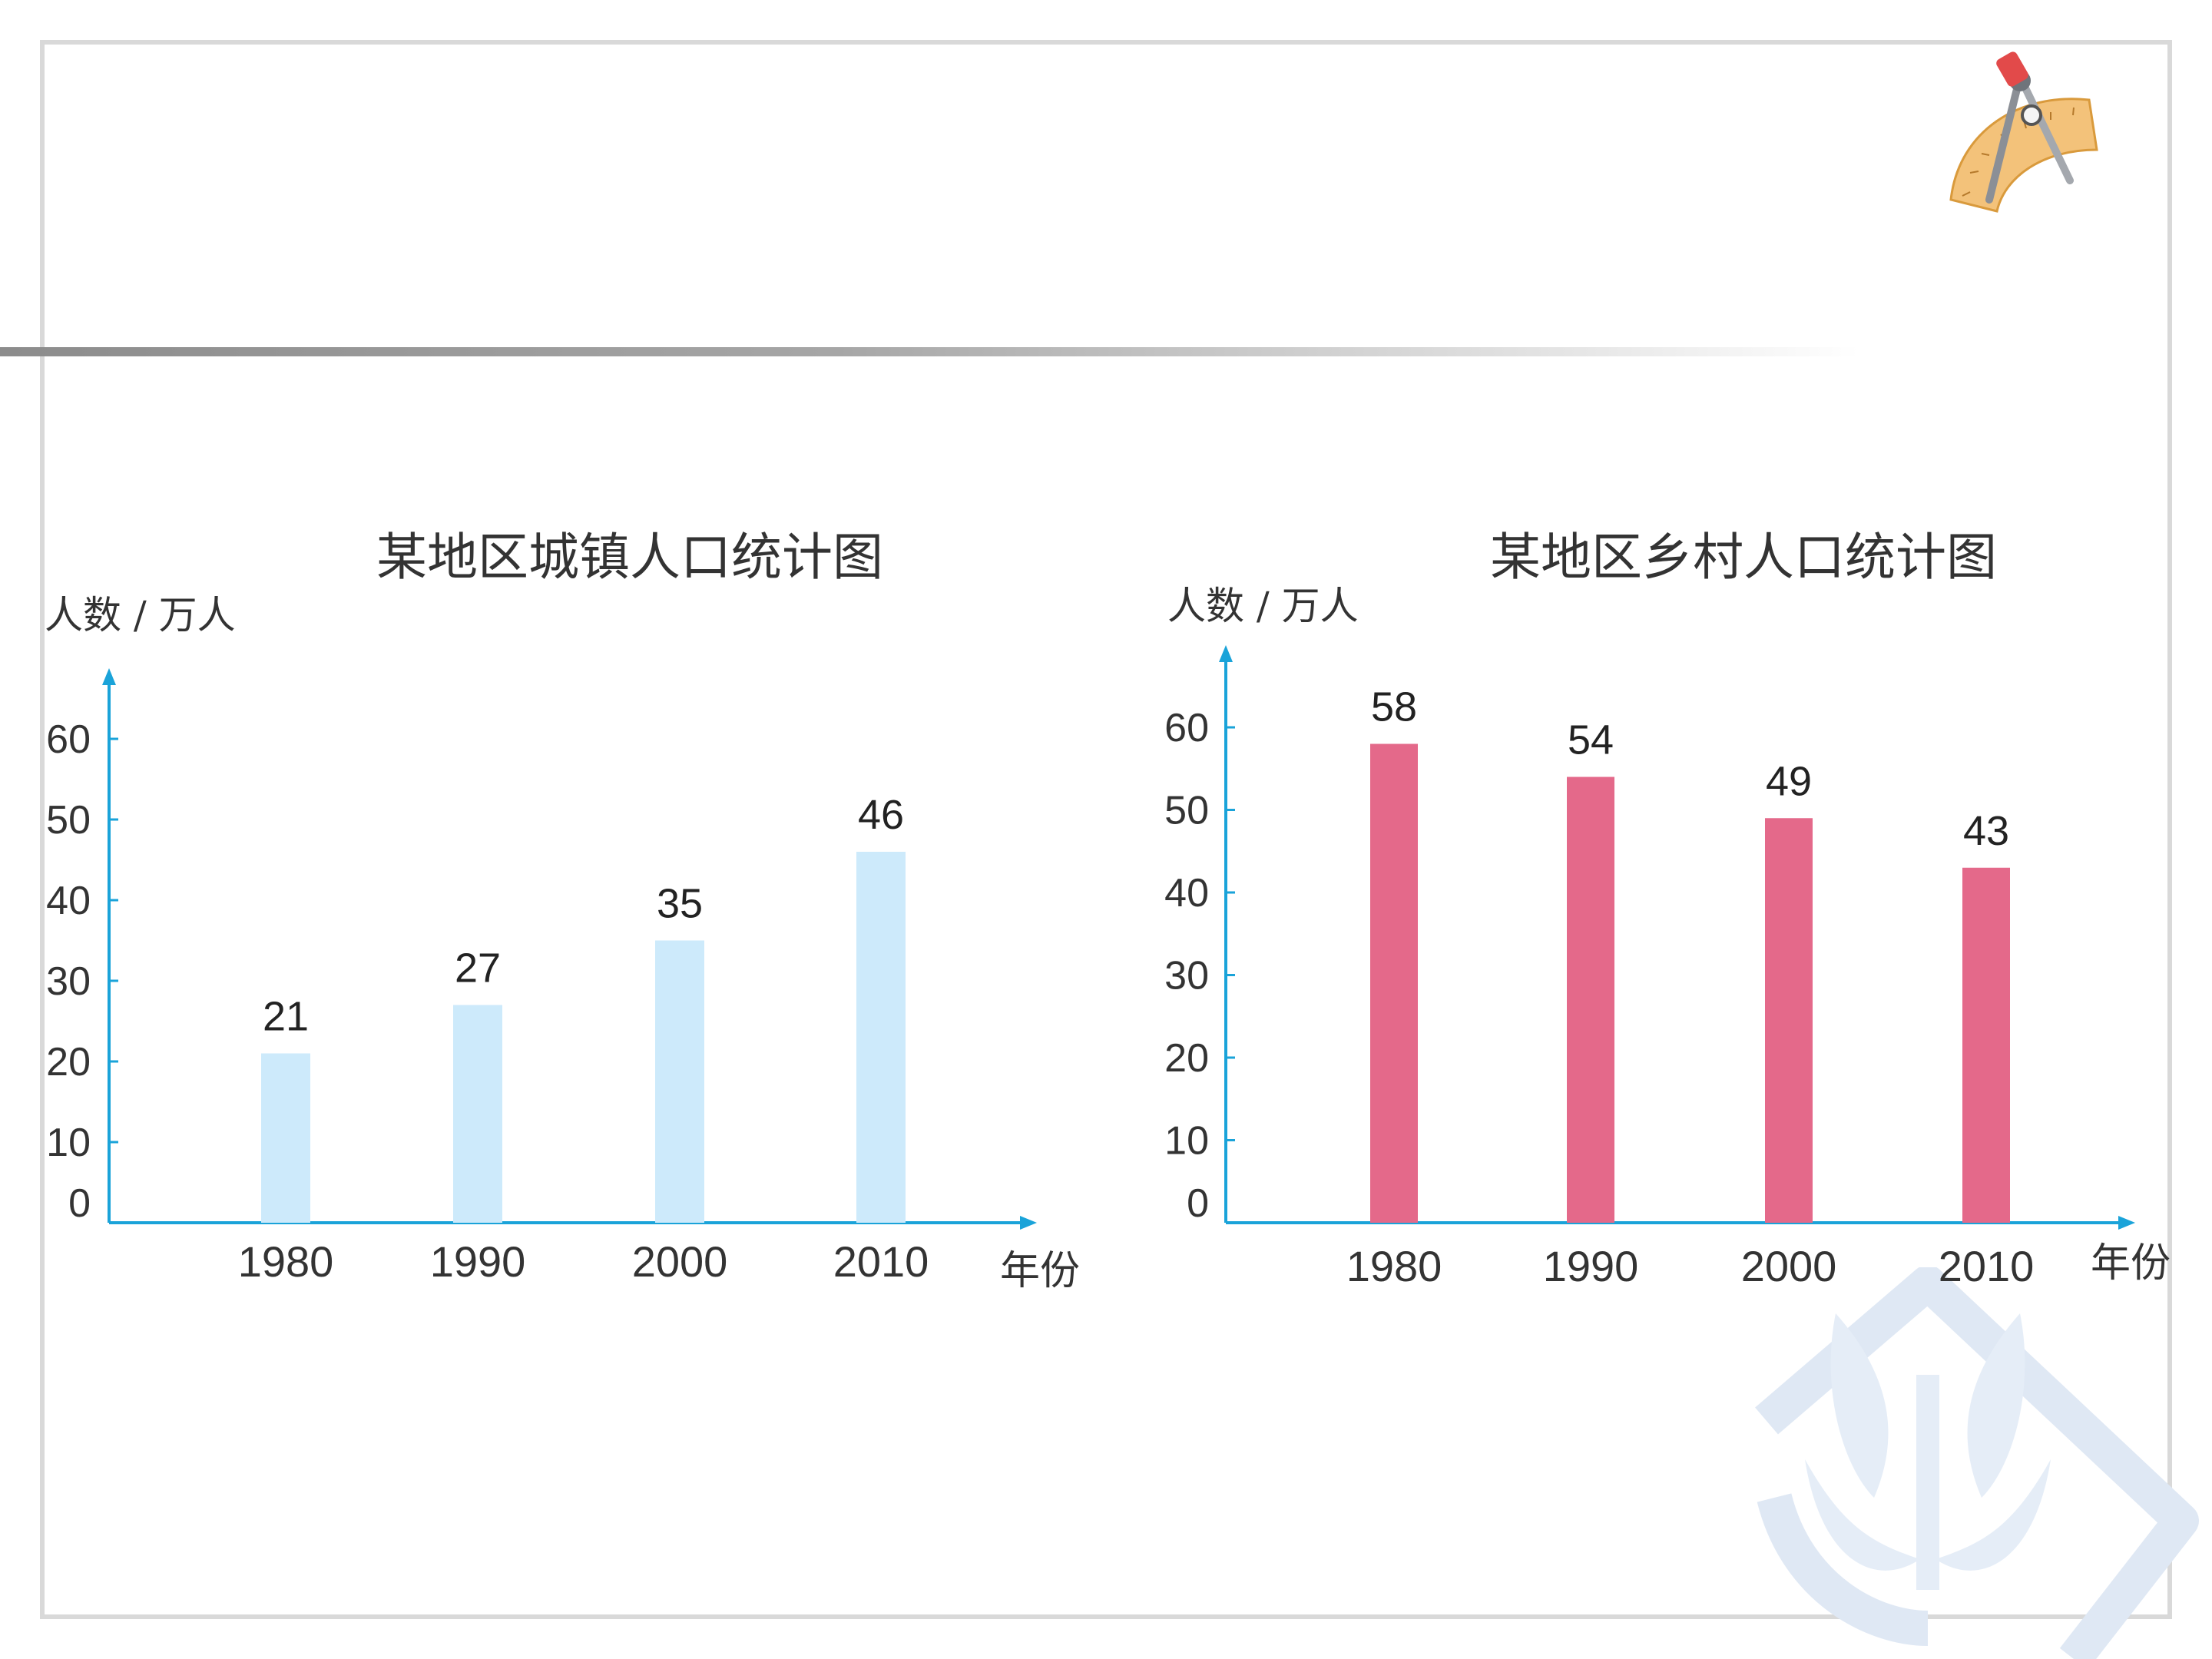 This screenshot has height=1659, width=2212. What do you see at coordinates (680, 904) in the screenshot?
I see `data-label: 35` at bounding box center [680, 904].